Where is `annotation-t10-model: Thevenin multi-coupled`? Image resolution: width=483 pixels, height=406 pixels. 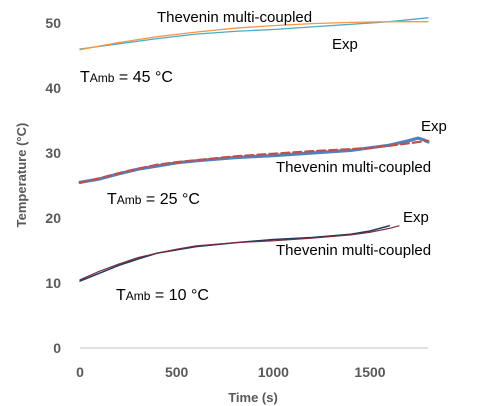
annotation-t10-model: Thevenin multi-coupled is located at coordinates (353, 250).